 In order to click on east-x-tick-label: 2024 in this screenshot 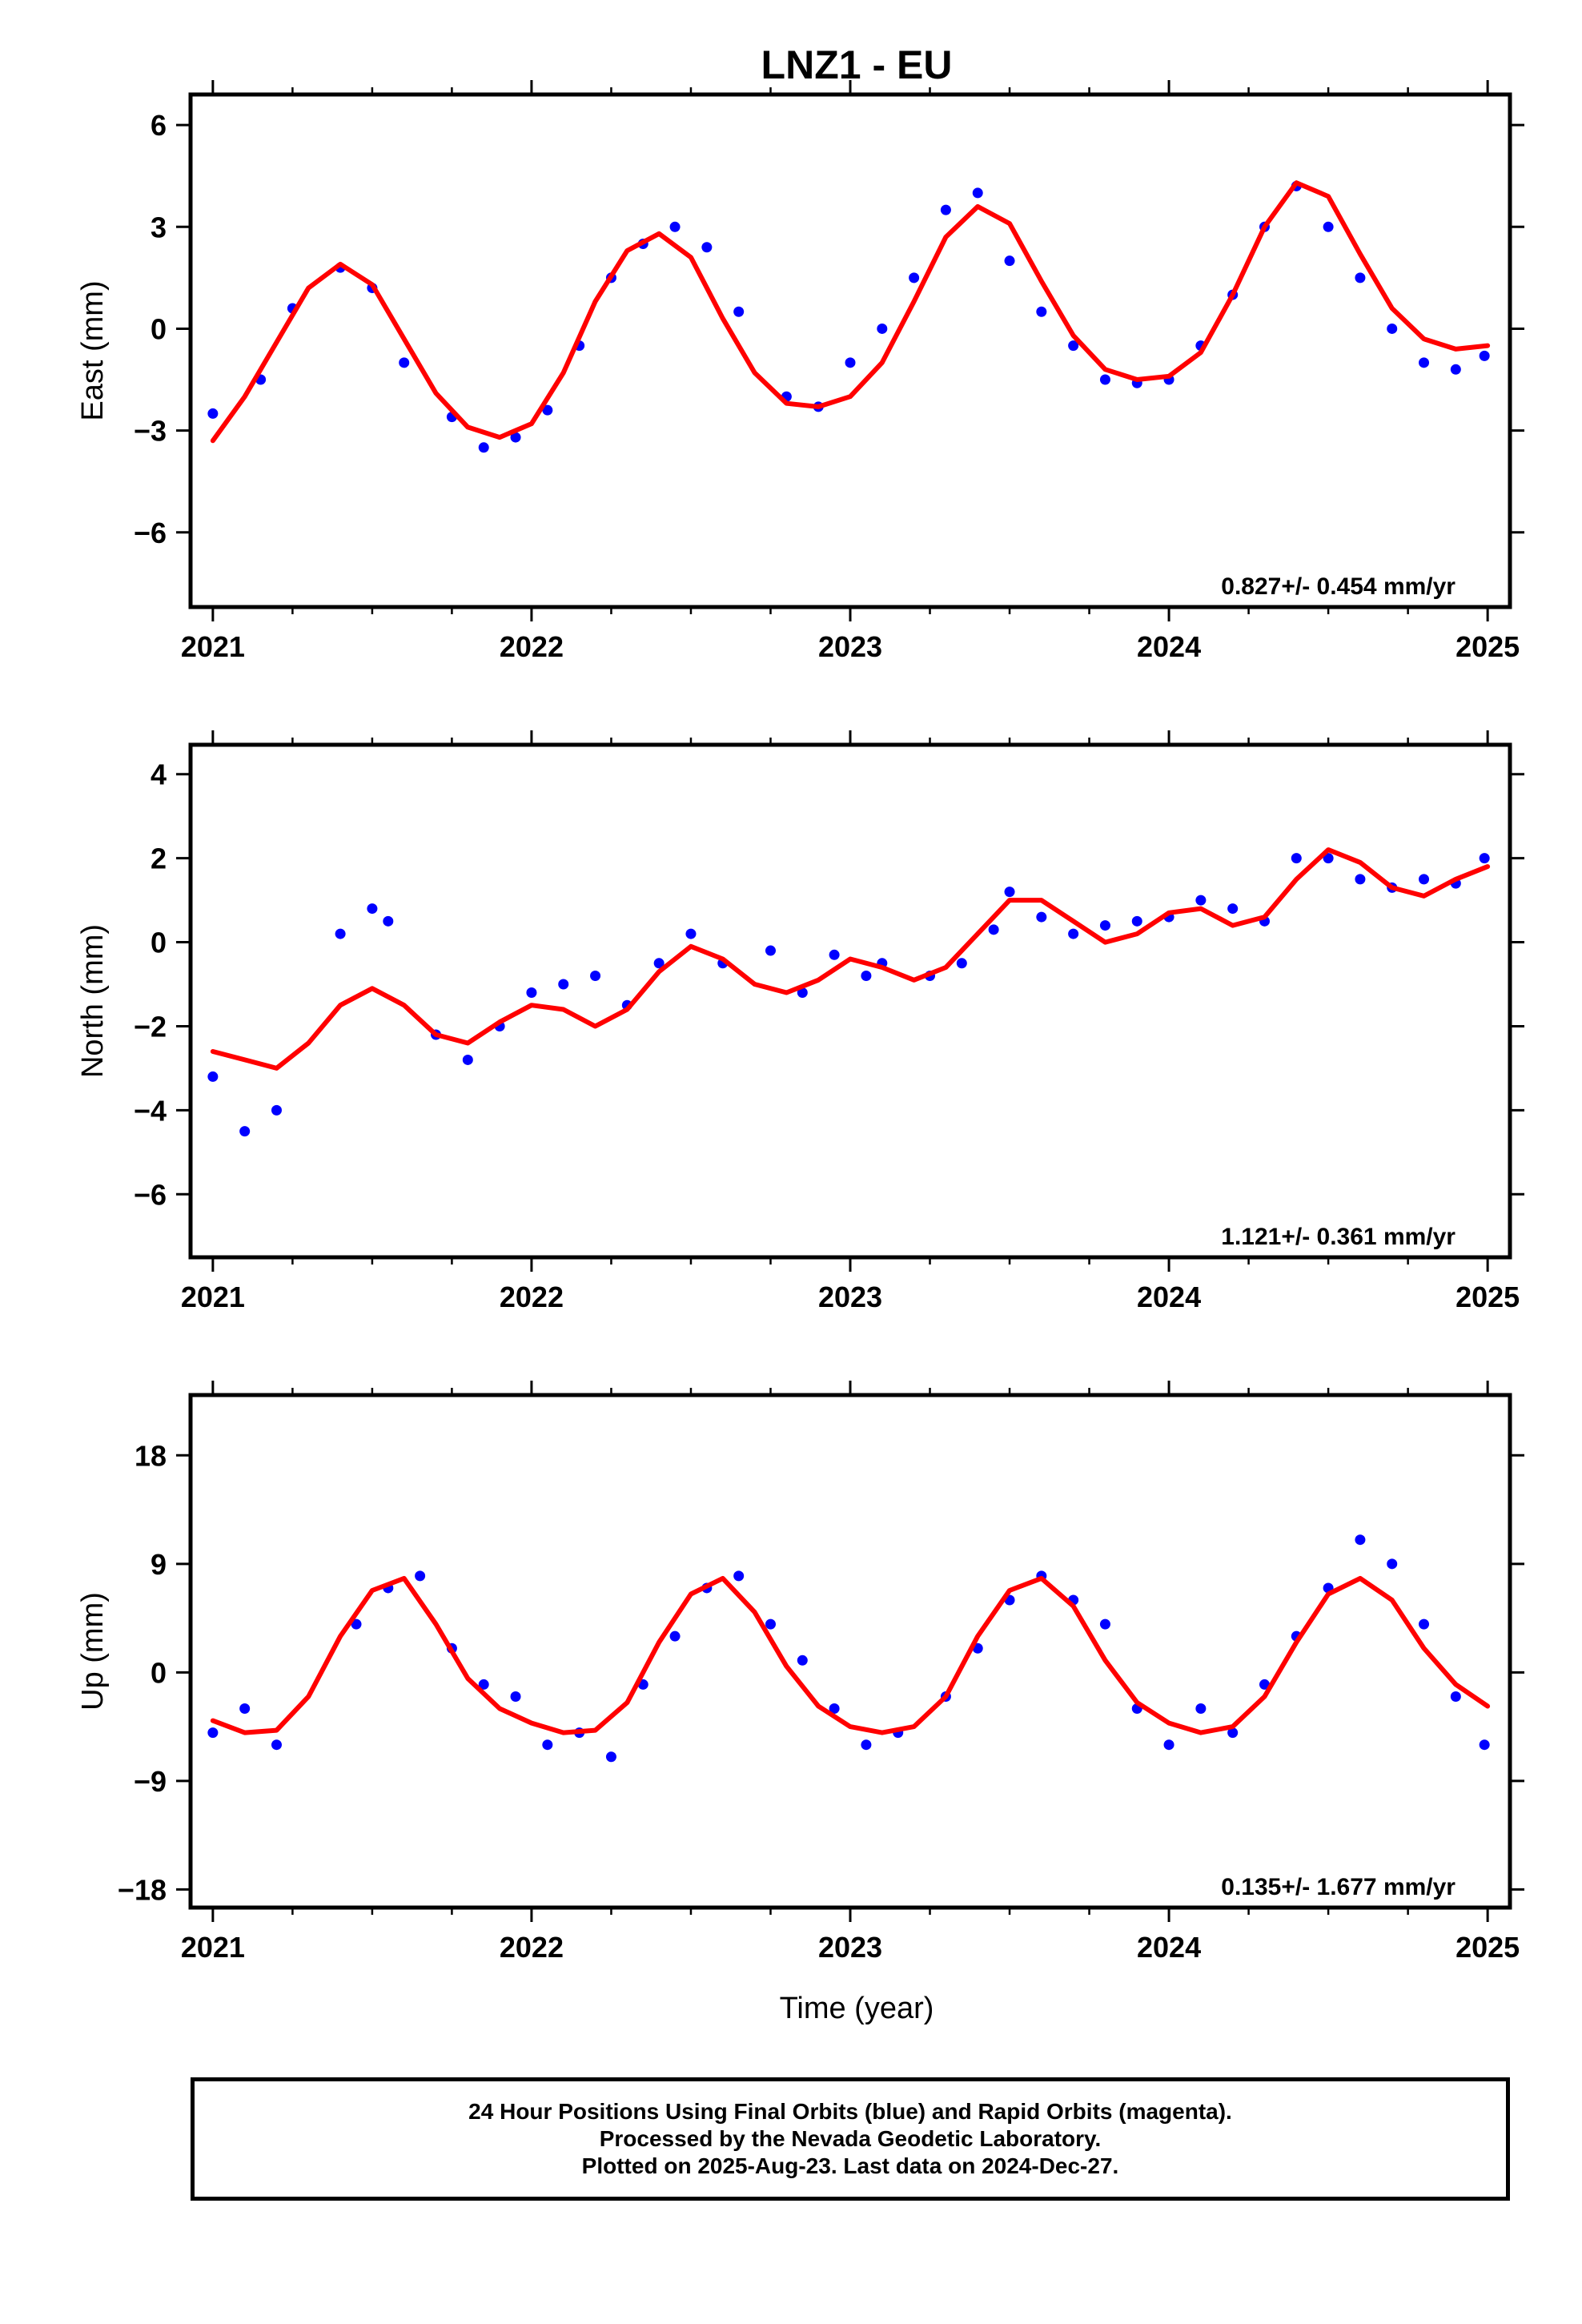, I will do `click(1169, 646)`.